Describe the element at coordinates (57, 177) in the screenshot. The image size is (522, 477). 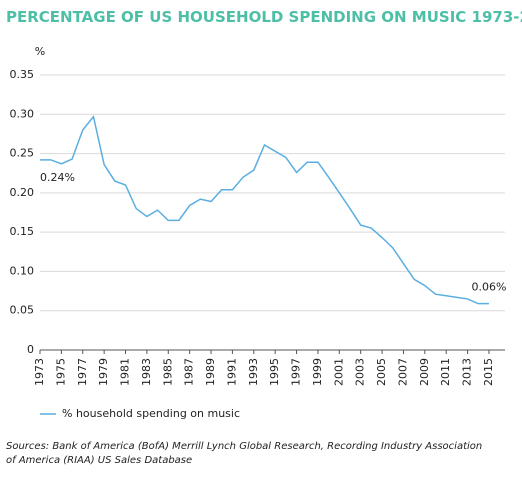
I see `annotation: 0.24%` at that location.